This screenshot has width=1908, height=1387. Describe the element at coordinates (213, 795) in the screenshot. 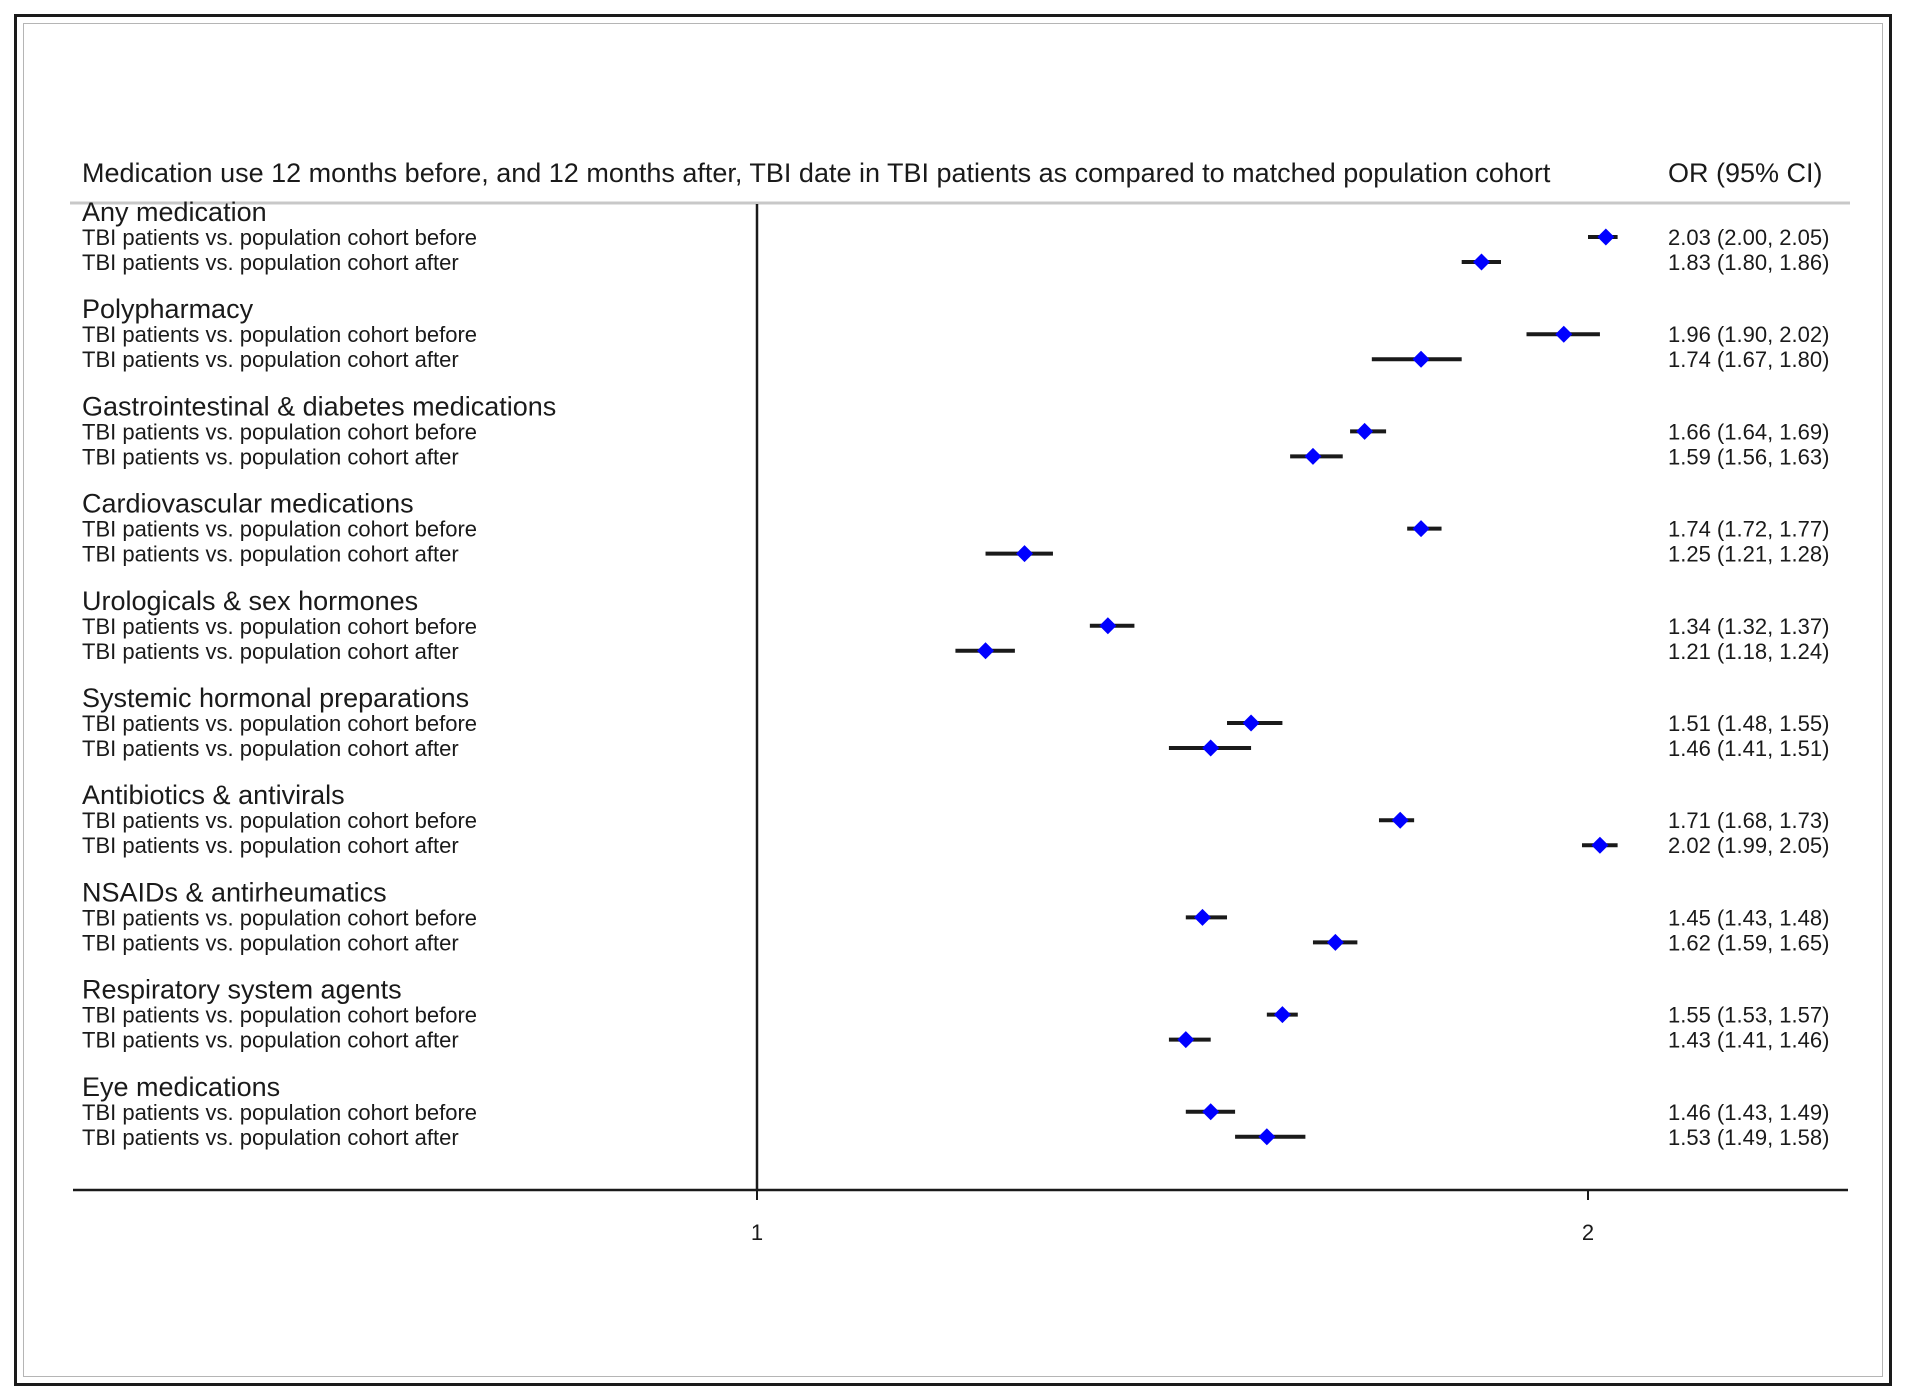

I see `group-label: Antibiotics & antivirals` at that location.